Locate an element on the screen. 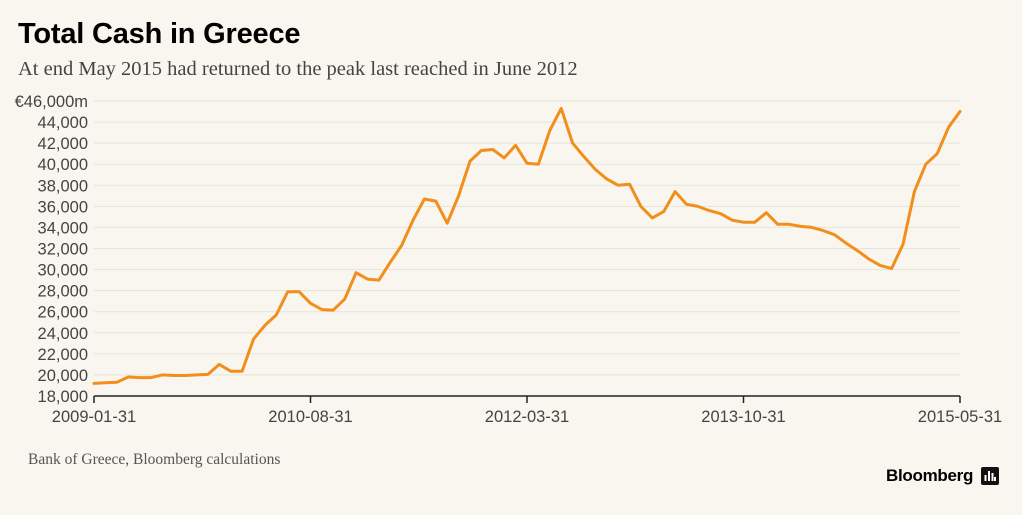 The image size is (1022, 515). y-tick-label: 26,000 is located at coordinates (63, 313).